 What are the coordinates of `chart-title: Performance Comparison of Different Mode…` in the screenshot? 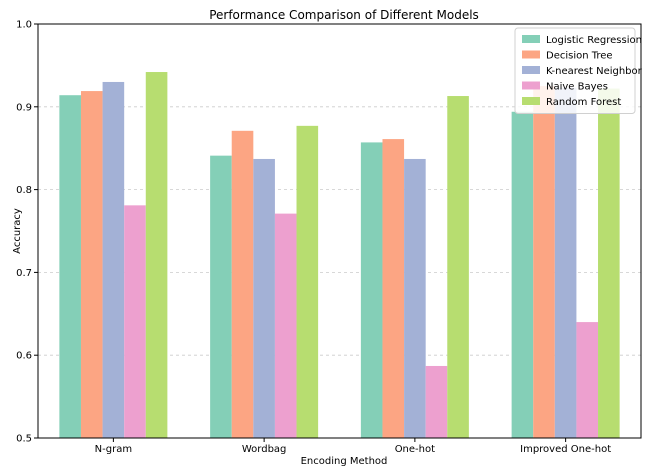 It's located at (344, 15).